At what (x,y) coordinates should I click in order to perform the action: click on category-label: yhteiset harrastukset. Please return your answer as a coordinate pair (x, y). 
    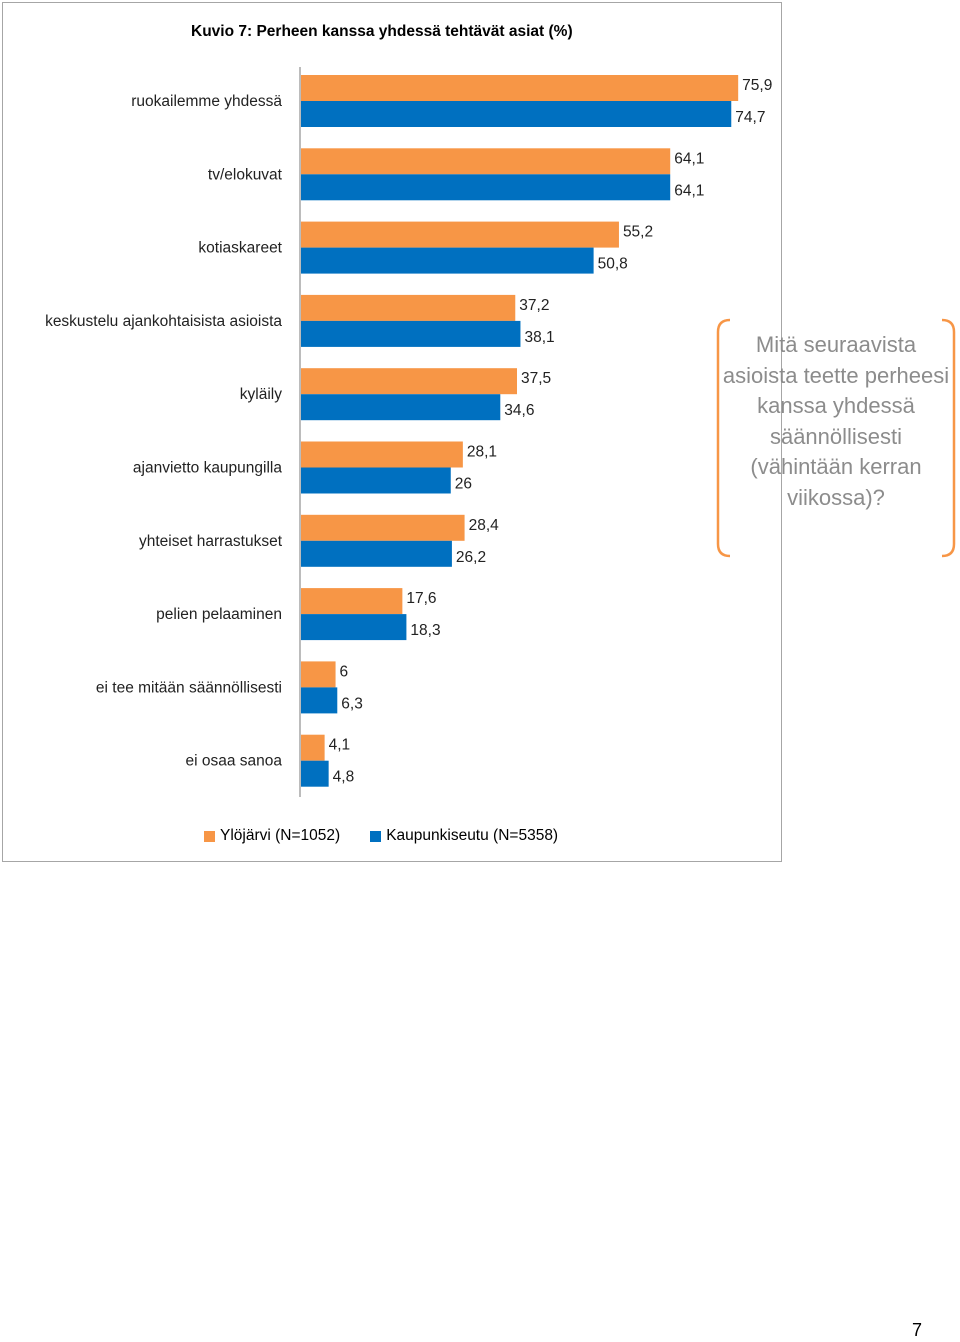
    Looking at the image, I should click on (211, 541).